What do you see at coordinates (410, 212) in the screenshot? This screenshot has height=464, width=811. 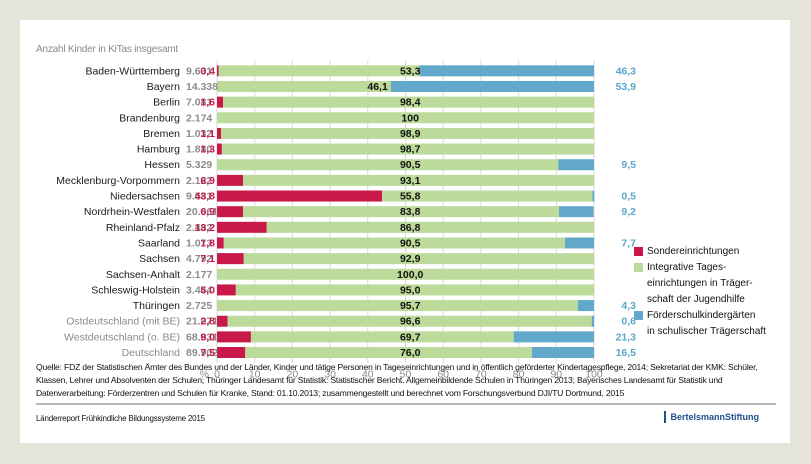 I see `data-label-integrative: 83,8` at bounding box center [410, 212].